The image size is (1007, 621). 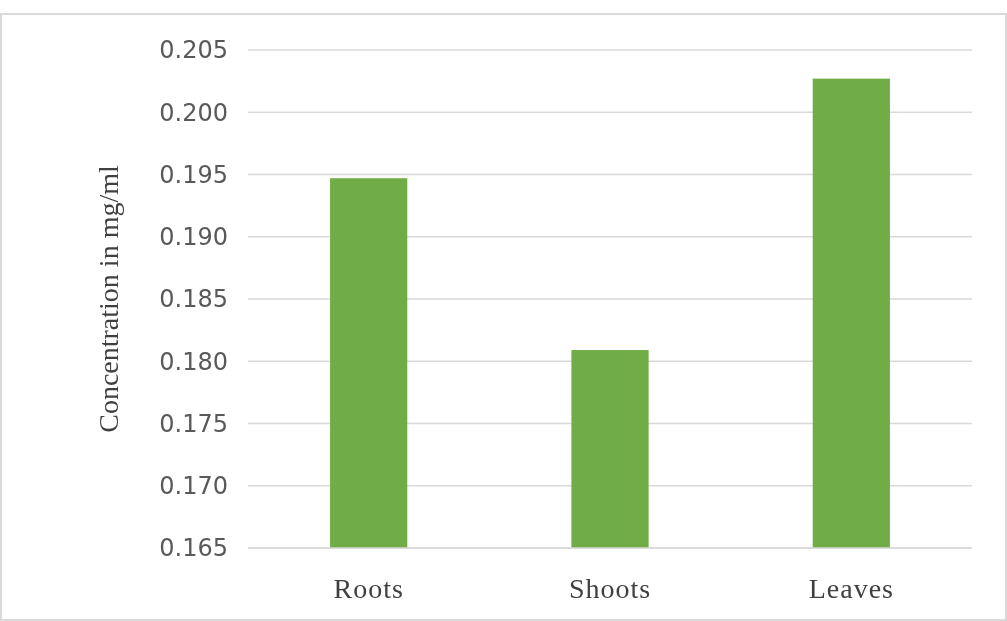 What do you see at coordinates (193, 548) in the screenshot?
I see `y-tick-label: 0.165` at bounding box center [193, 548].